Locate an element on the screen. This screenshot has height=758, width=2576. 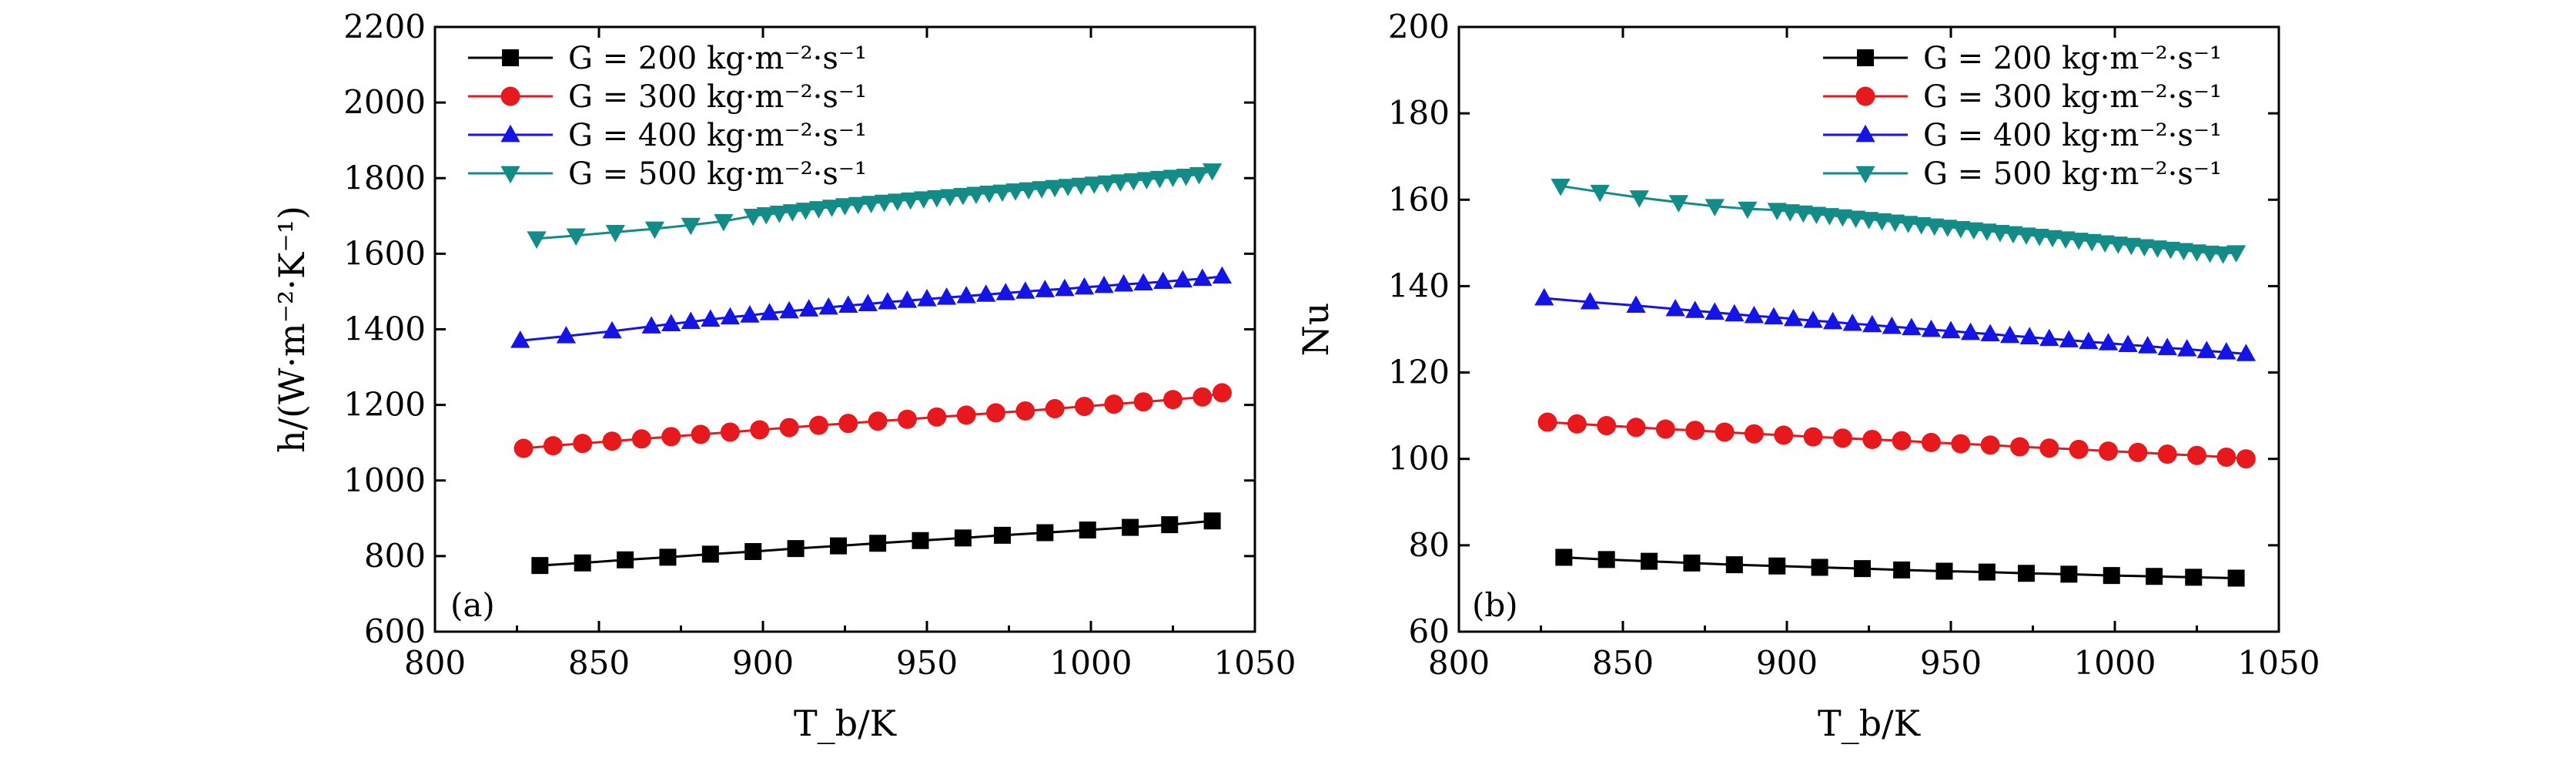
legend-label: G = 200 kg·m⁻²·s⁻¹ is located at coordinates (718, 59).